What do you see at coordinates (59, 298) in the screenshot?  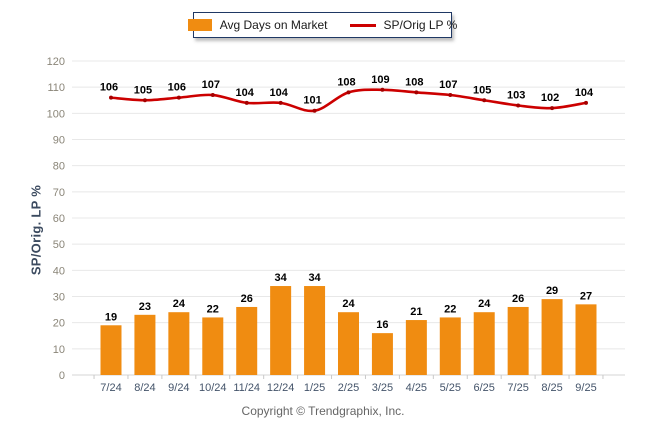 I see `svg-text: 30` at bounding box center [59, 298].